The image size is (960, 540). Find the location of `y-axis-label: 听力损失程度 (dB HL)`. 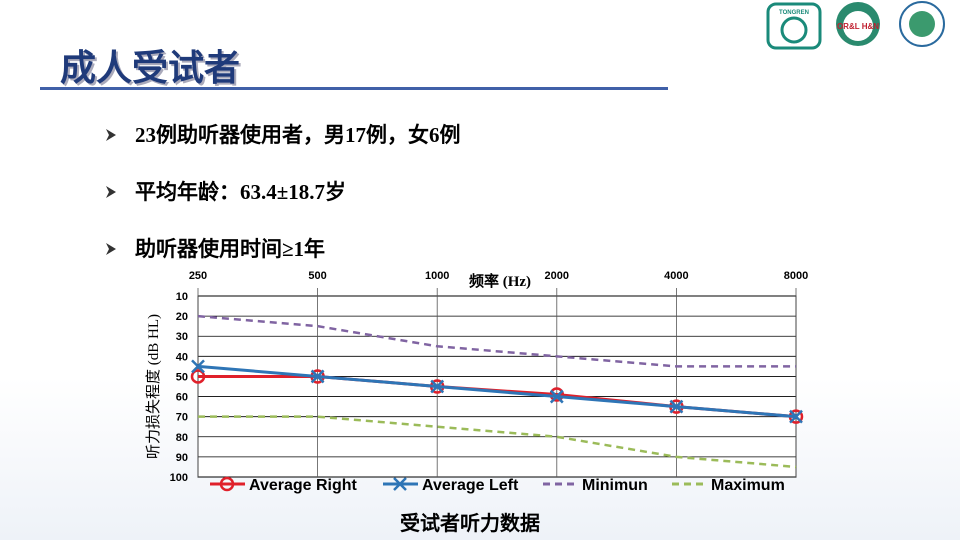

y-axis-label: 听力损失程度 (dB HL) is located at coordinates (153, 386).